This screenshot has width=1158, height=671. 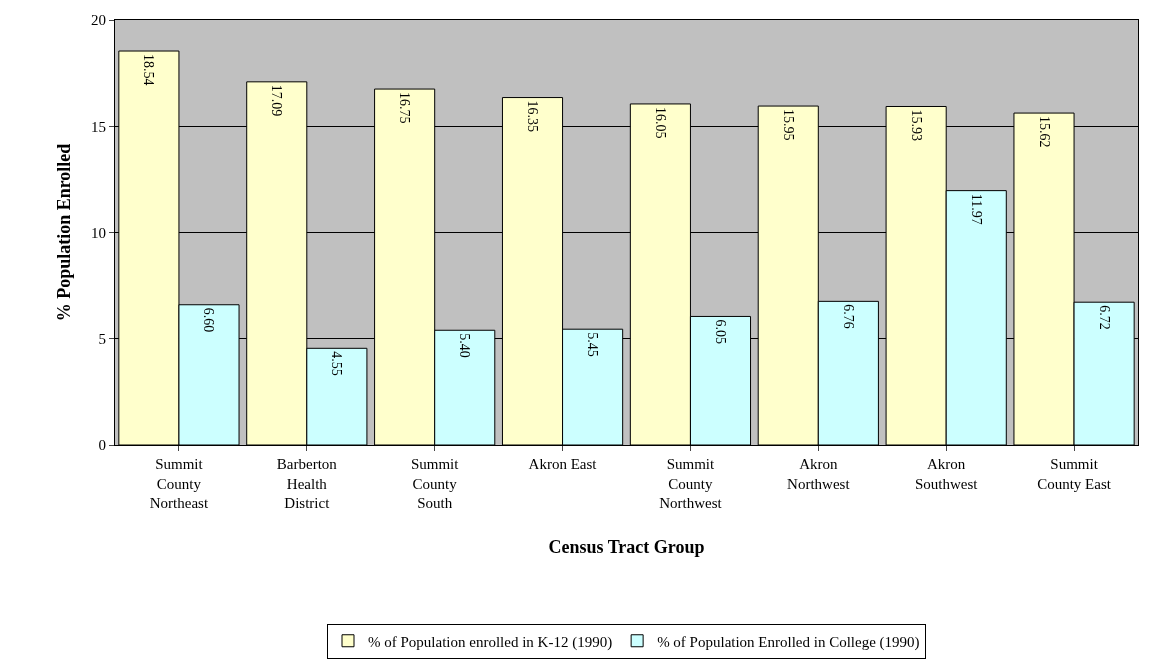 I want to click on data-label: 6.72, so click(x=1104, y=317).